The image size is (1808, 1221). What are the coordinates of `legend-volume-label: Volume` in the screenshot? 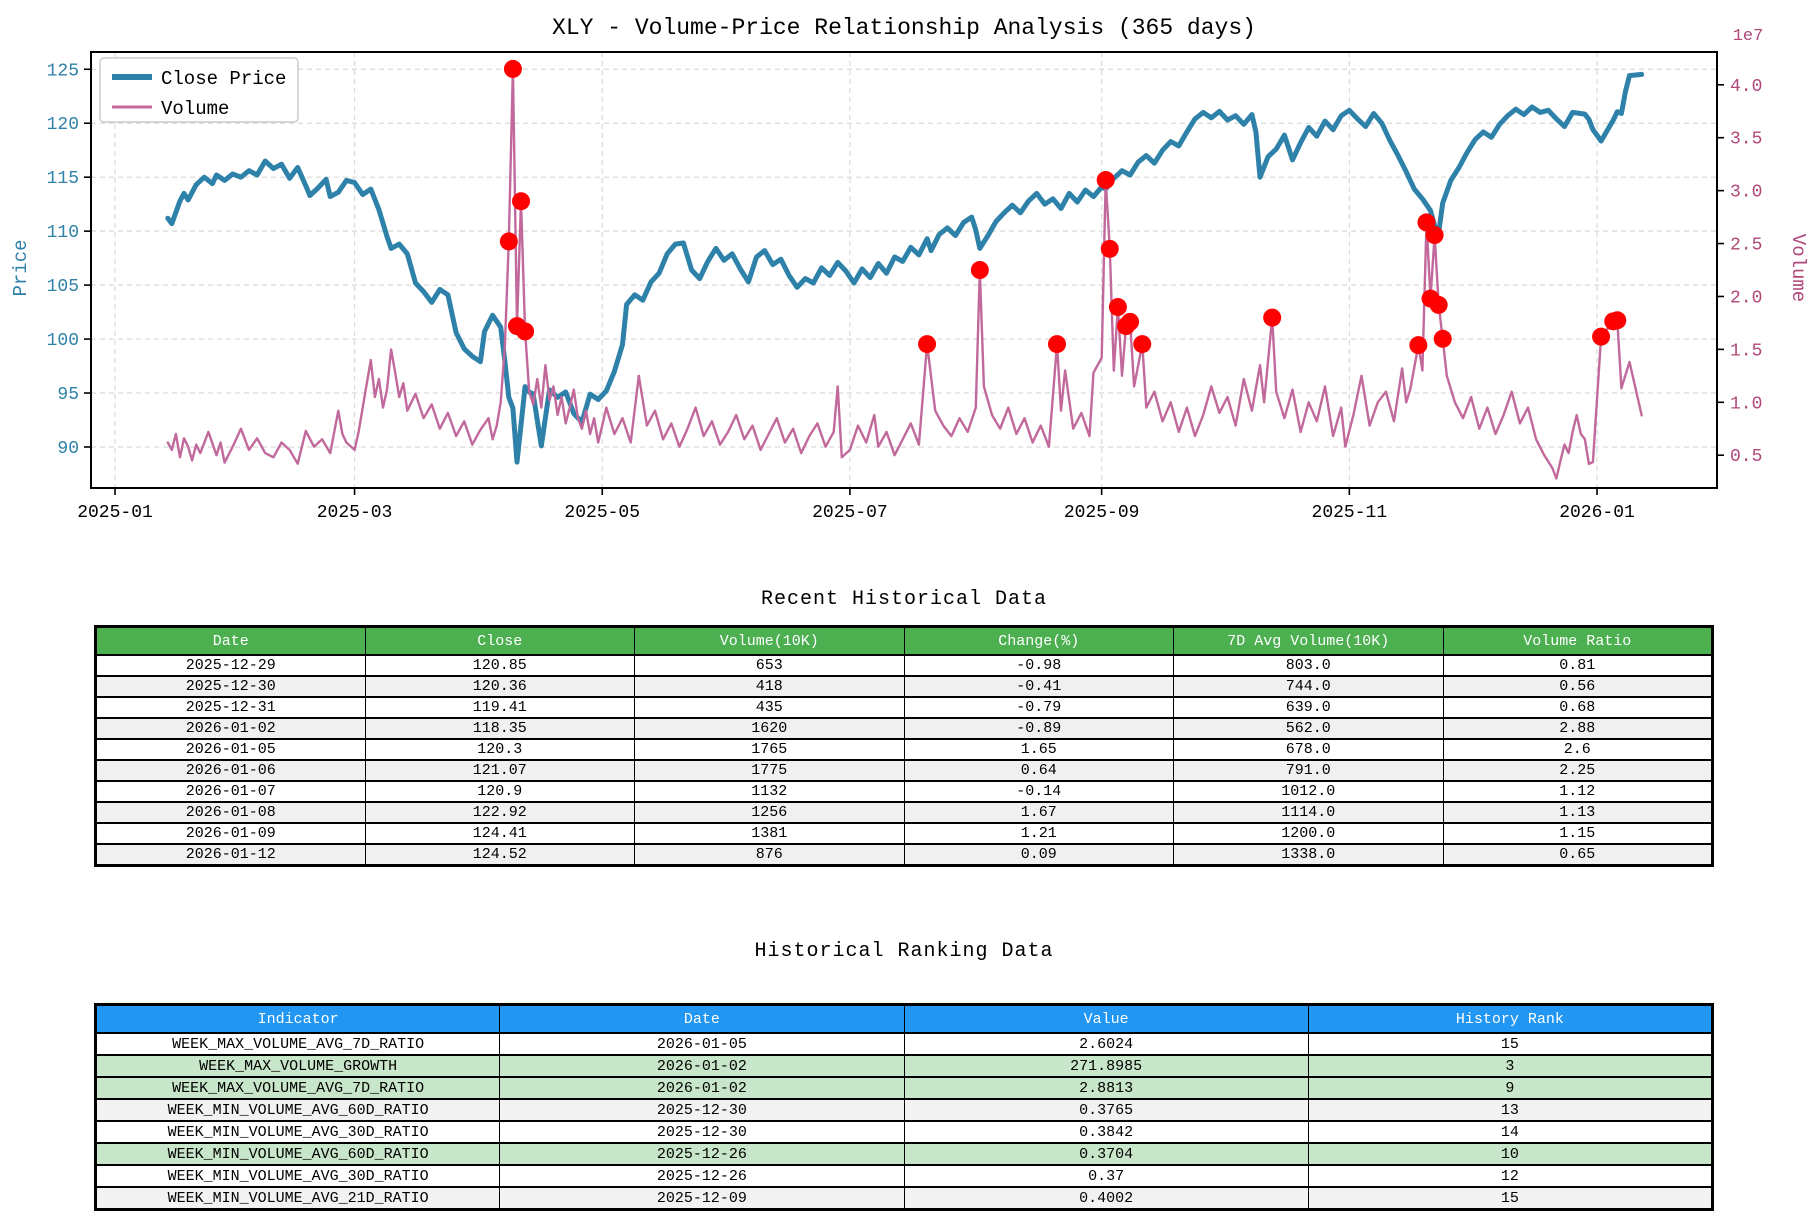 It's located at (195, 109).